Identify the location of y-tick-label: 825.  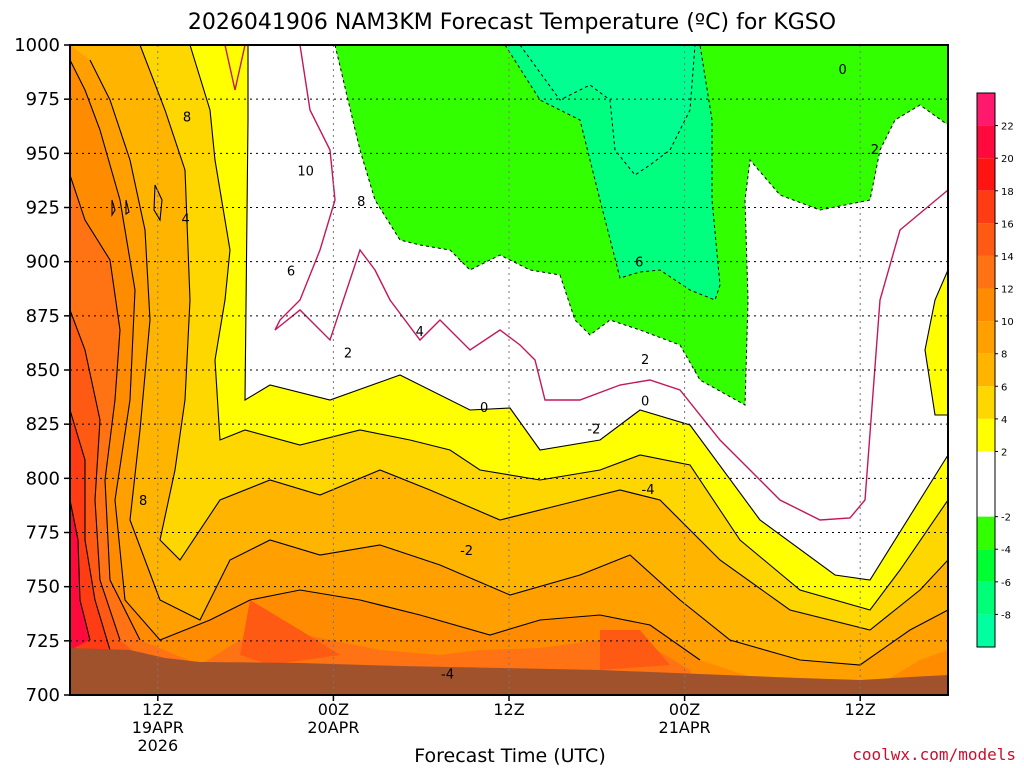
(43, 424).